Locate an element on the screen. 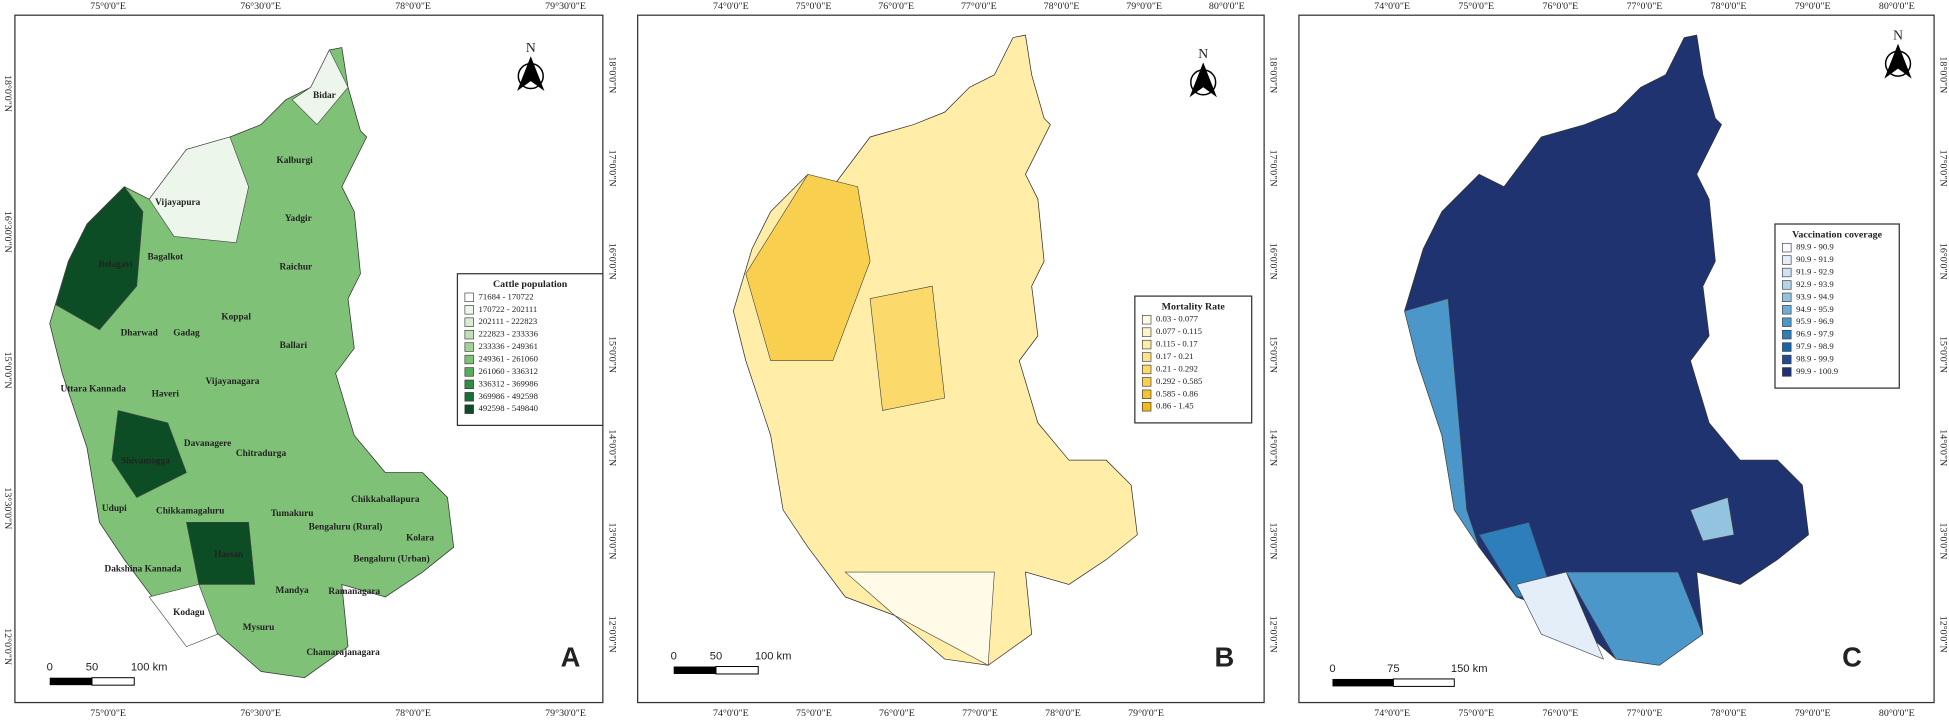 The image size is (1949, 724). legend-label: 93.9 - 94.9 is located at coordinates (1815, 296).